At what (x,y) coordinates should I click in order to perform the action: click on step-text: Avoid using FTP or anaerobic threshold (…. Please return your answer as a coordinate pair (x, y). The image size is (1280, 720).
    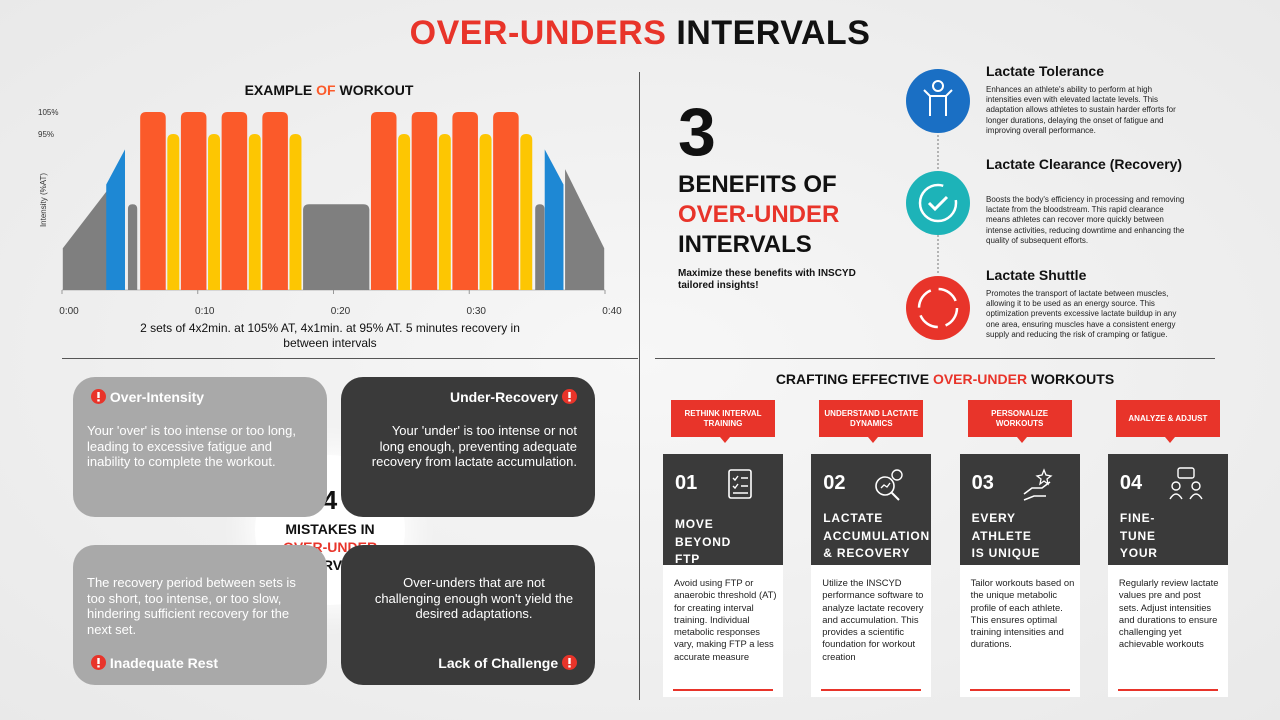
    Looking at the image, I should click on (725, 619).